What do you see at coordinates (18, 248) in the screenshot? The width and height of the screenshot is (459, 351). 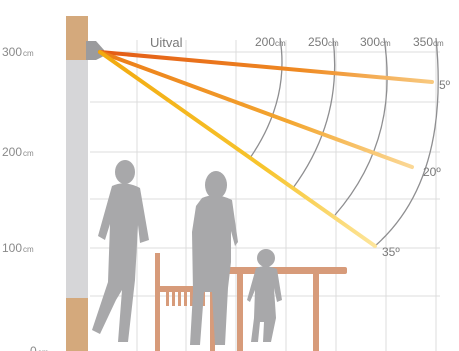 I see `y-label-100: 100cm` at bounding box center [18, 248].